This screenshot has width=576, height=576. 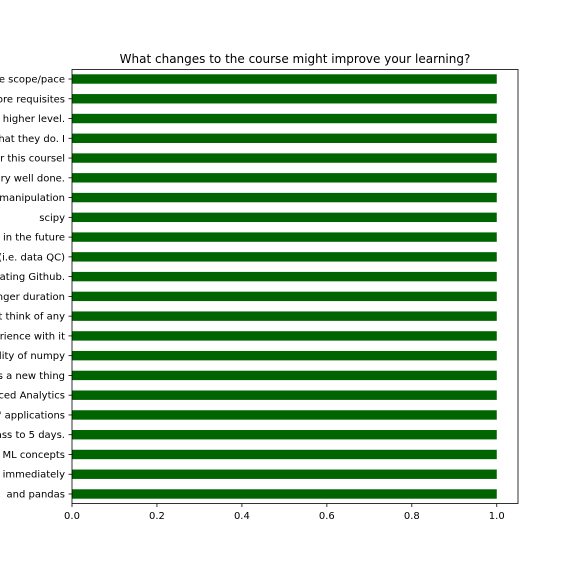 What do you see at coordinates (32, 277) in the screenshot?
I see `y-tick-label: ating Github.` at bounding box center [32, 277].